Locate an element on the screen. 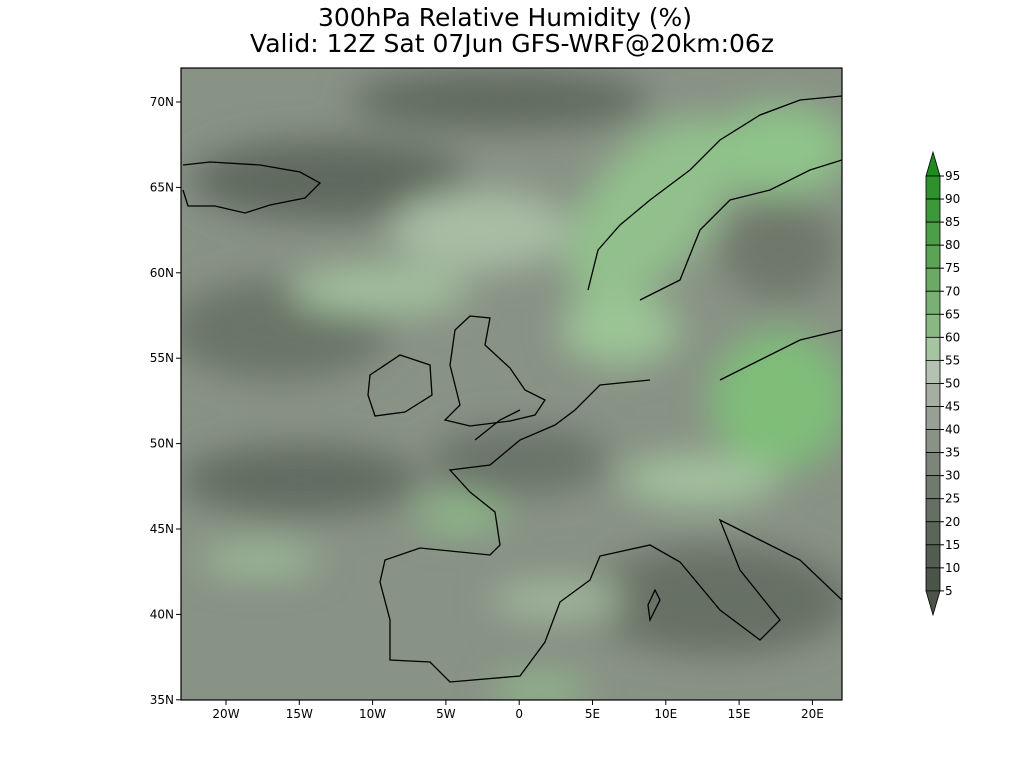  colorbar-label: 60 is located at coordinates (952, 337).